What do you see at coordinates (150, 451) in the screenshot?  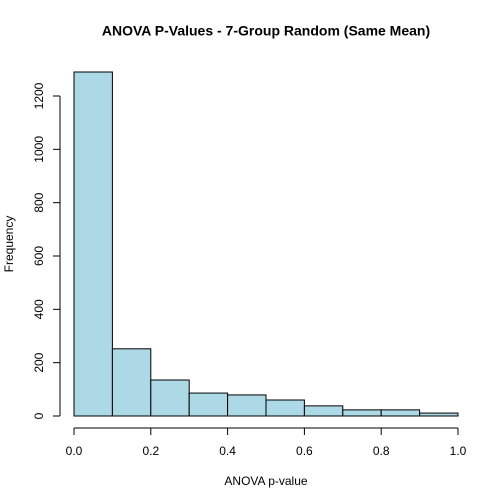 I see `x-tick-label: 0.2` at bounding box center [150, 451].